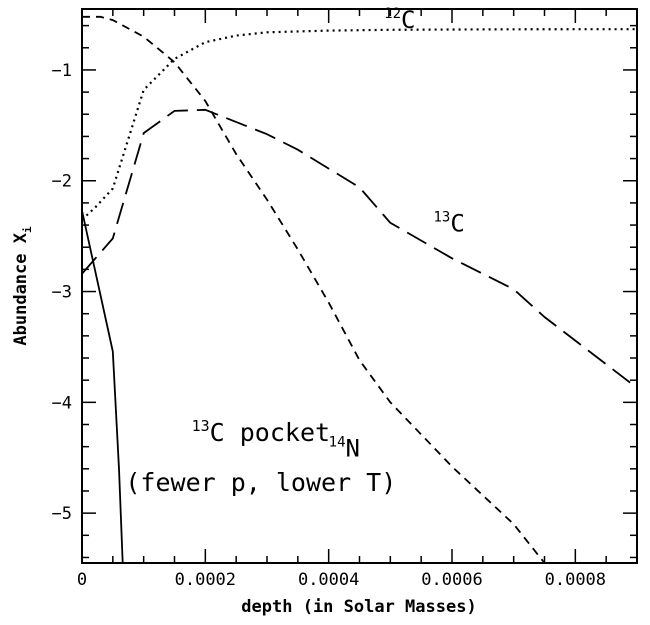 The height and width of the screenshot is (625, 650). What do you see at coordinates (261, 432) in the screenshot?
I see `pocket-annotation-line1: 13C pocket` at bounding box center [261, 432].